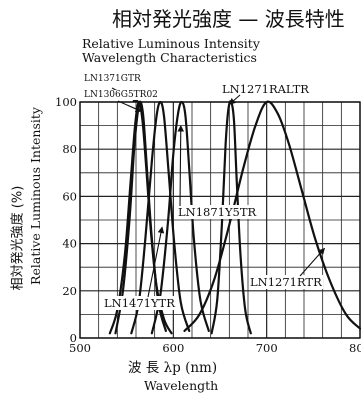 The width and height of the screenshot is (361, 399). I want to click on series-line-ln1871y5tr, so click(180, 217).